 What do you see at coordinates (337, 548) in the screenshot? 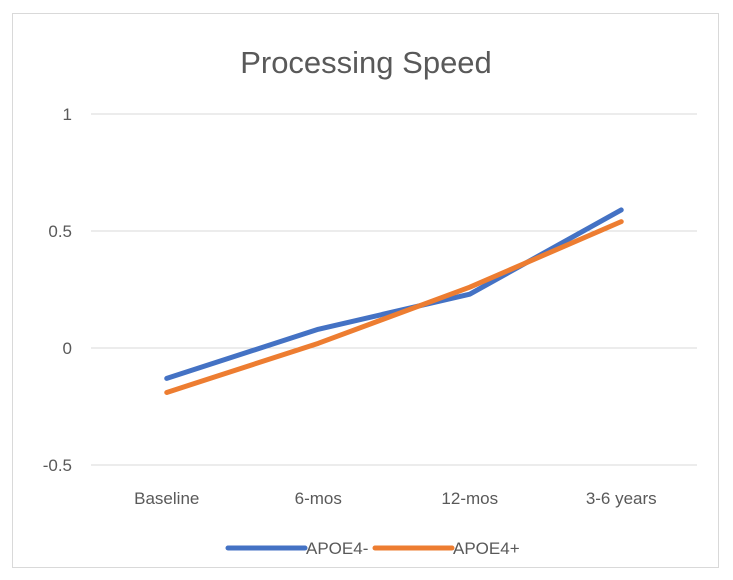
I see `legend-label: APOE4-` at bounding box center [337, 548].